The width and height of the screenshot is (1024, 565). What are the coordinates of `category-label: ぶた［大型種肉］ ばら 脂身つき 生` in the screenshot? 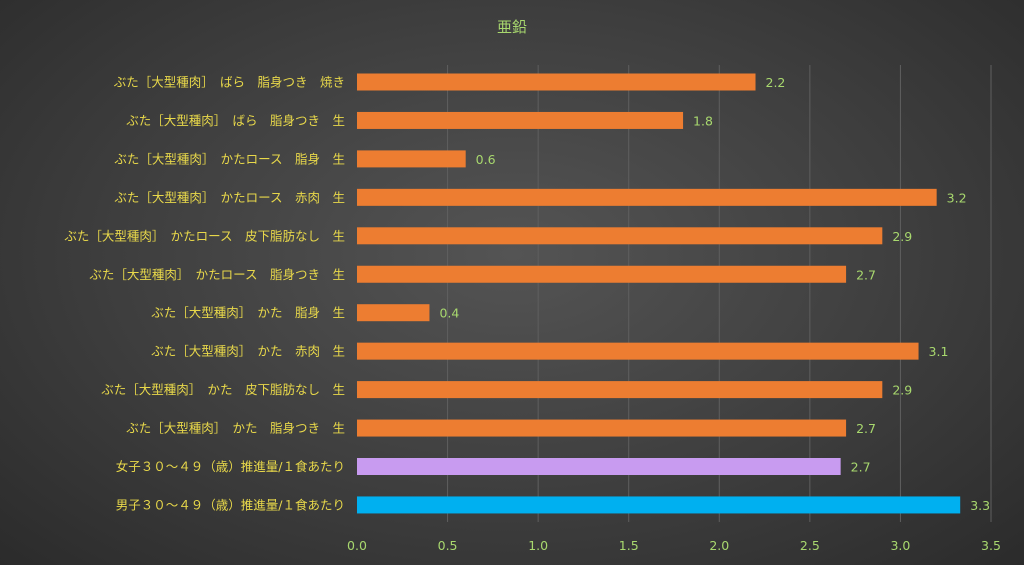 It's located at (235, 120).